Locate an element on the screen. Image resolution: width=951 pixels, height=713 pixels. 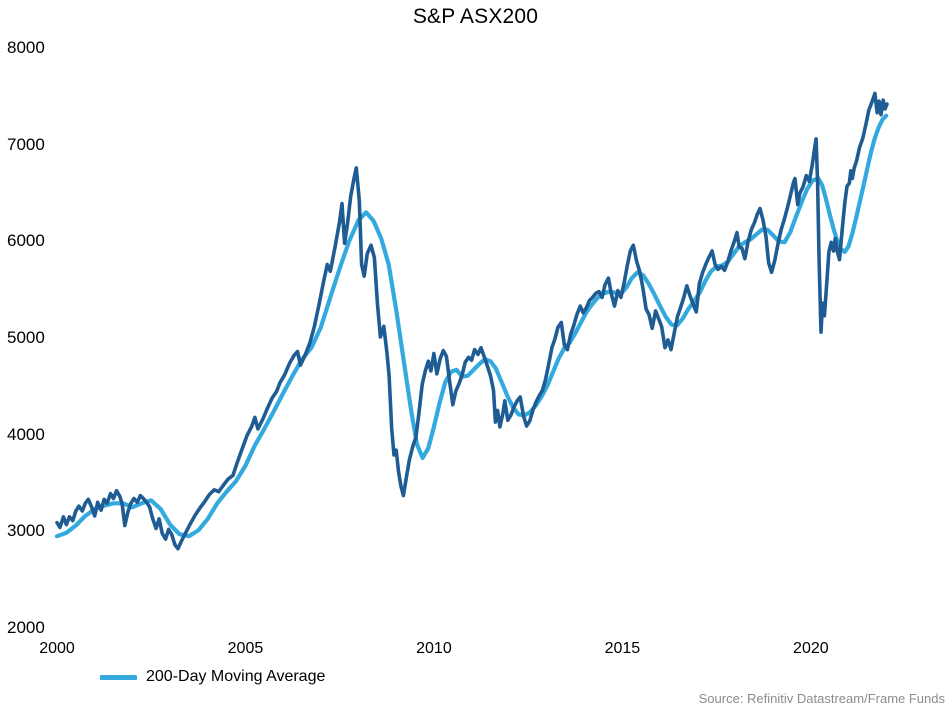
x-tick-2000: 2000 is located at coordinates (57, 648).